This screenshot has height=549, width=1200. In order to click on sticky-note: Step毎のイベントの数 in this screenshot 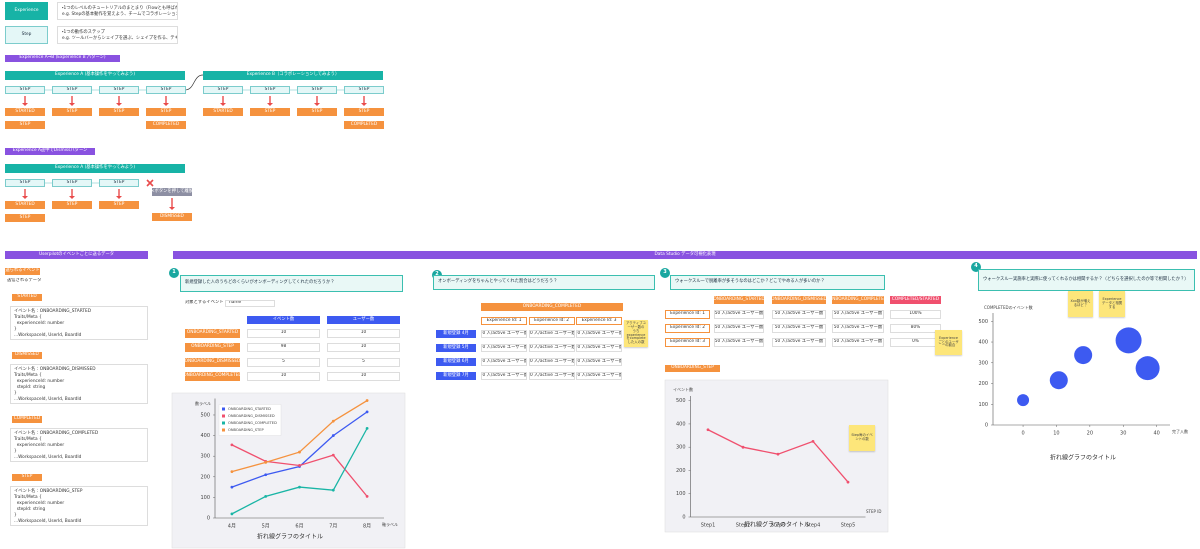, I will do `click(862, 438)`.